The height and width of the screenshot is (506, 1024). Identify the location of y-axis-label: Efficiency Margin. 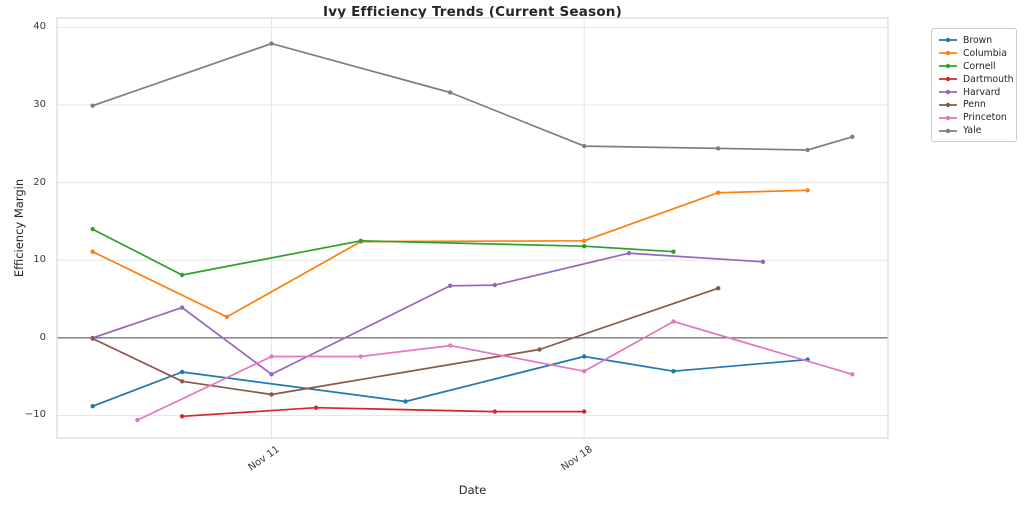
(19, 228).